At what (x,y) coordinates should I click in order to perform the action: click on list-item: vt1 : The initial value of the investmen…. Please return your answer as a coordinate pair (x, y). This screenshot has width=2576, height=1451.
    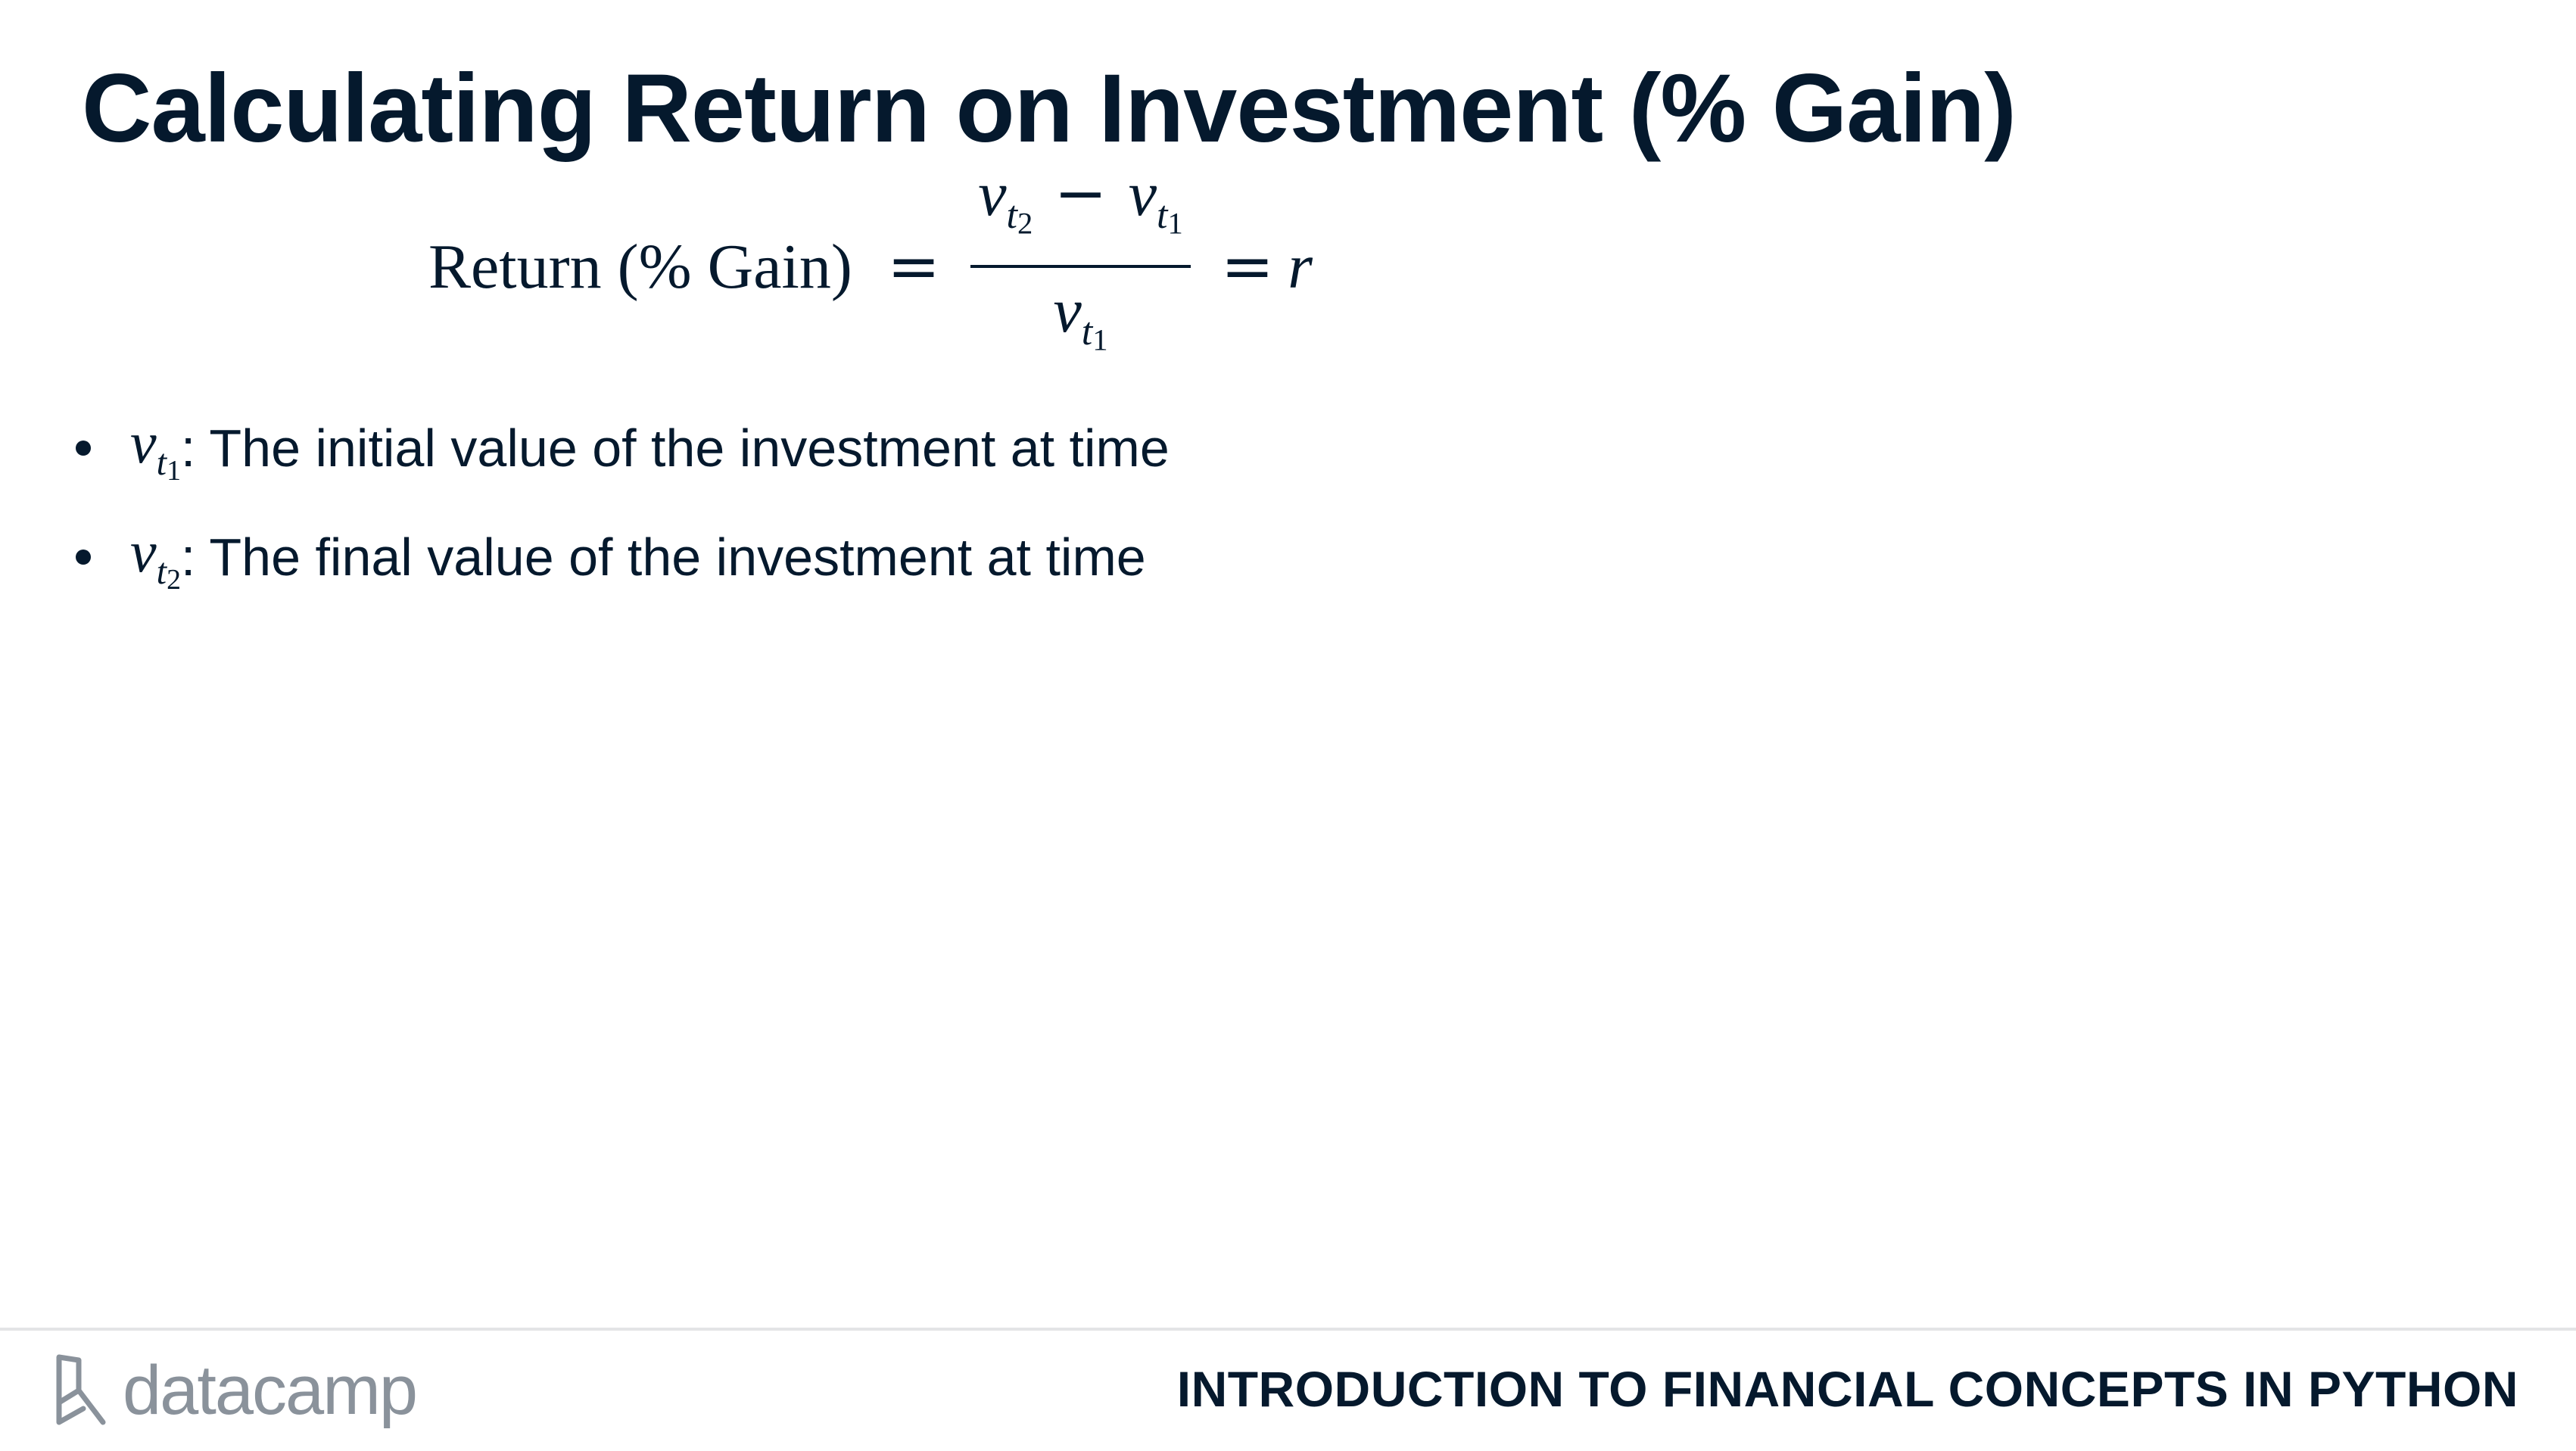
    Looking at the image, I should click on (623, 449).